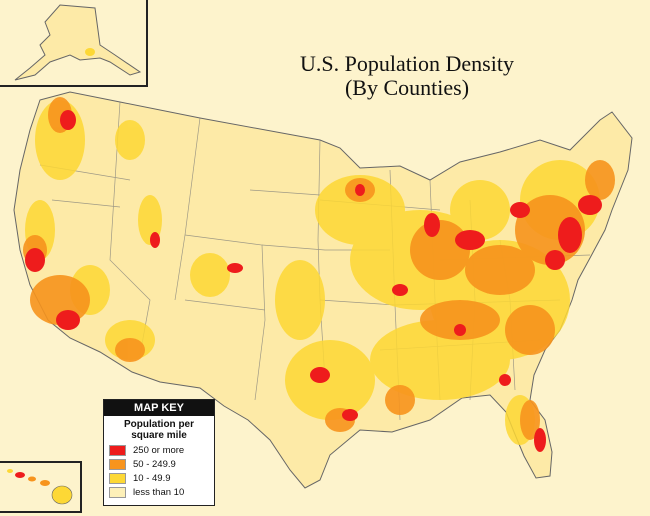 Image resolution: width=650 pixels, height=516 pixels. What do you see at coordinates (152, 478) in the screenshot?
I see `key-item-label: 10 - 49.9` at bounding box center [152, 478].